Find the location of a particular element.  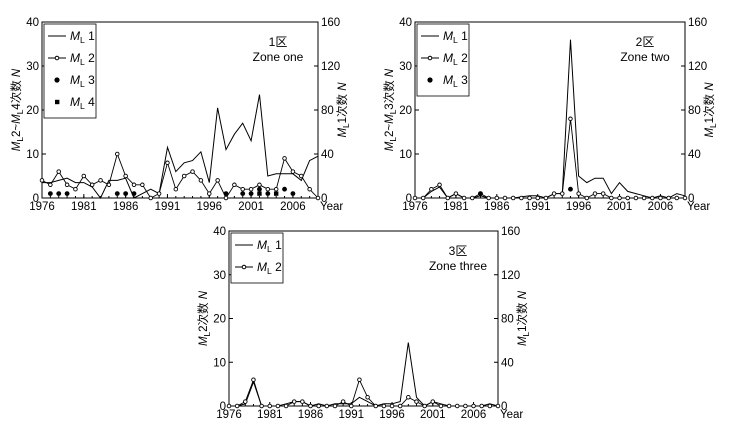

x-tick-label: 1996 is located at coordinates (579, 207).